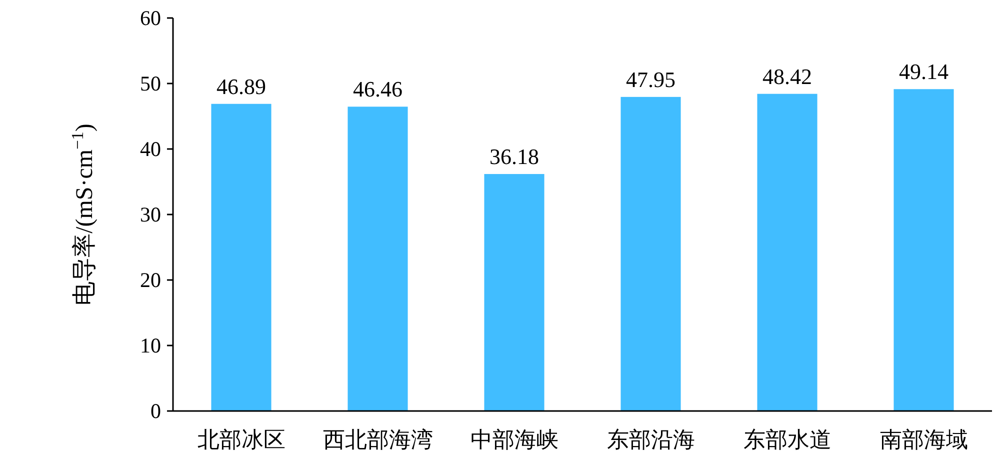 Image resolution: width=1000 pixels, height=461 pixels. Describe the element at coordinates (241, 86) in the screenshot. I see `data-label: 46.89` at that location.